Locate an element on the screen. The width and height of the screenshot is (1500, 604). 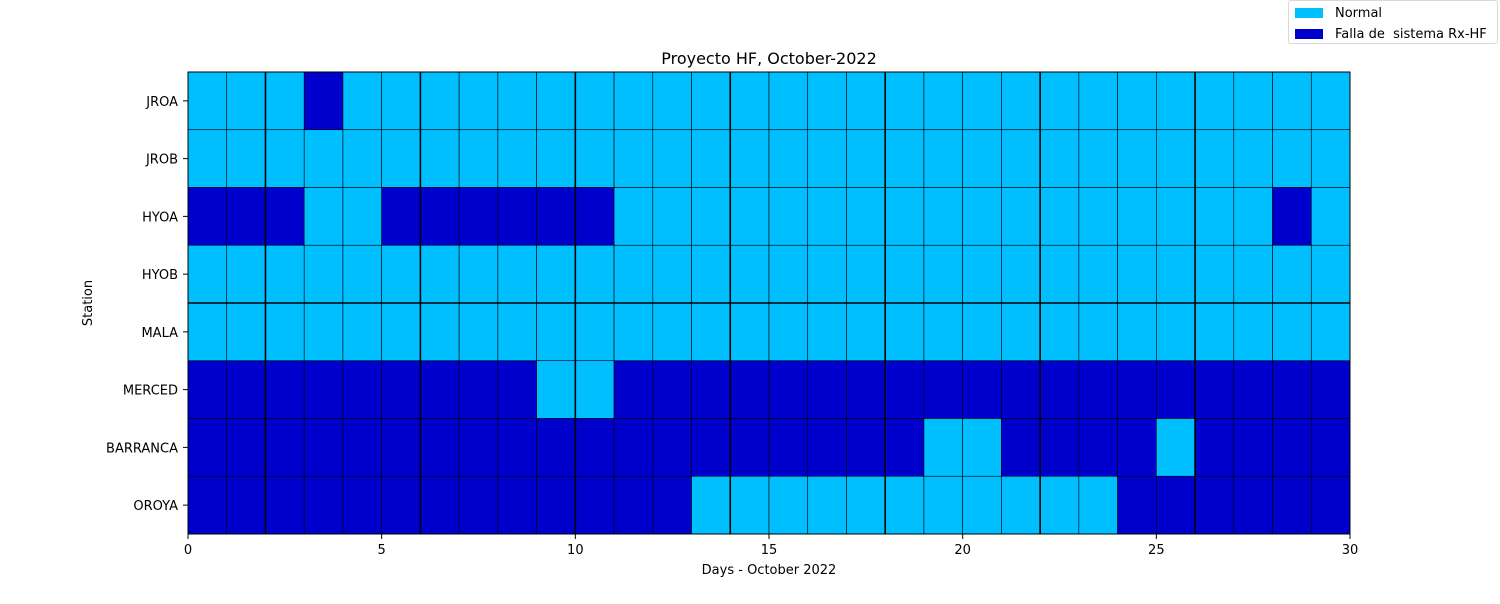
x-axis-ticks: 0 5 10 15 20 25 30 is located at coordinates (771, 546).